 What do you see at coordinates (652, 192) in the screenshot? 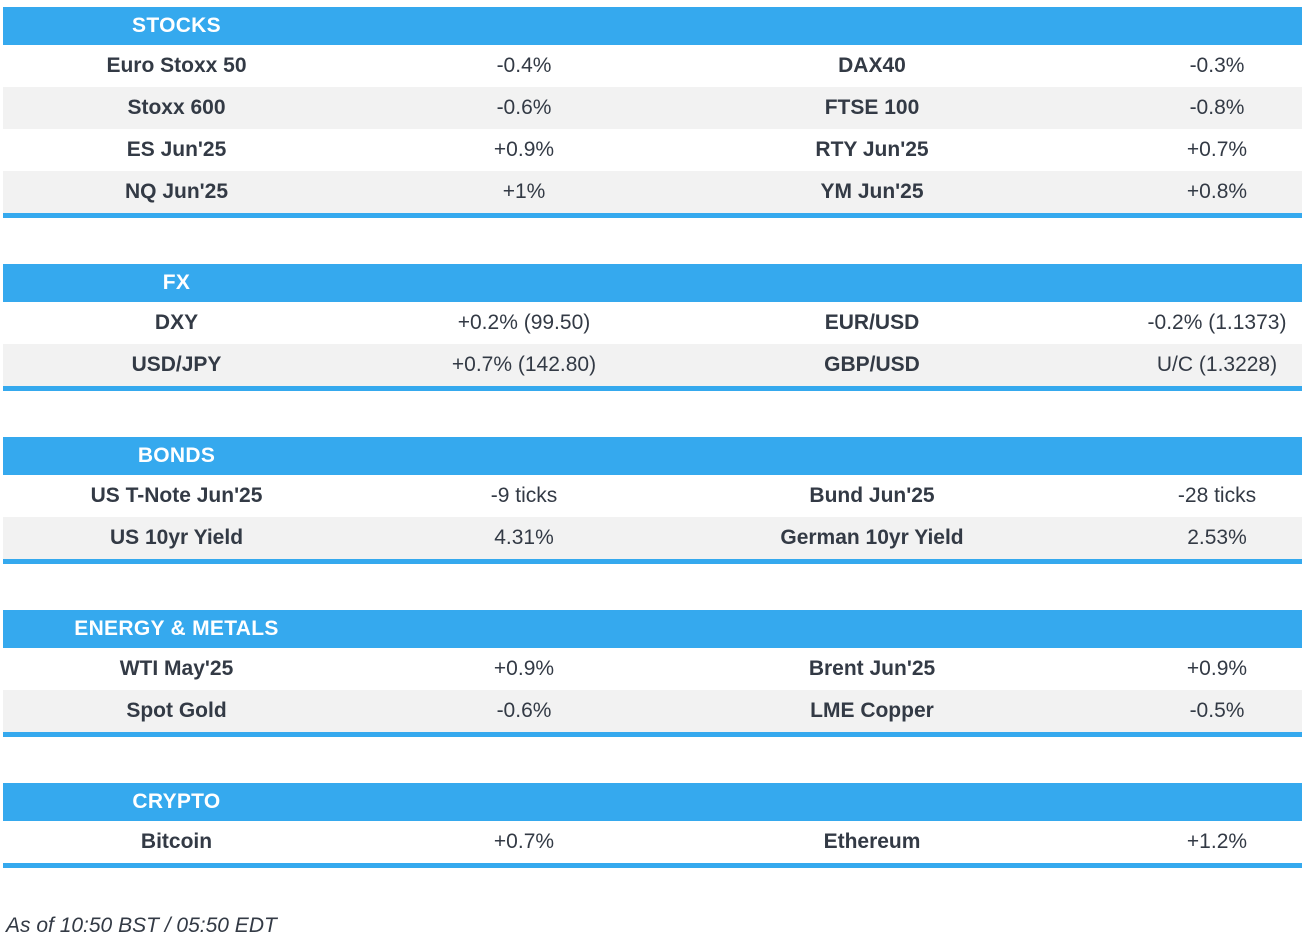
I see `table-row: NQ Jun'25 +1% YM Jun'25 +0.8%` at bounding box center [652, 192].